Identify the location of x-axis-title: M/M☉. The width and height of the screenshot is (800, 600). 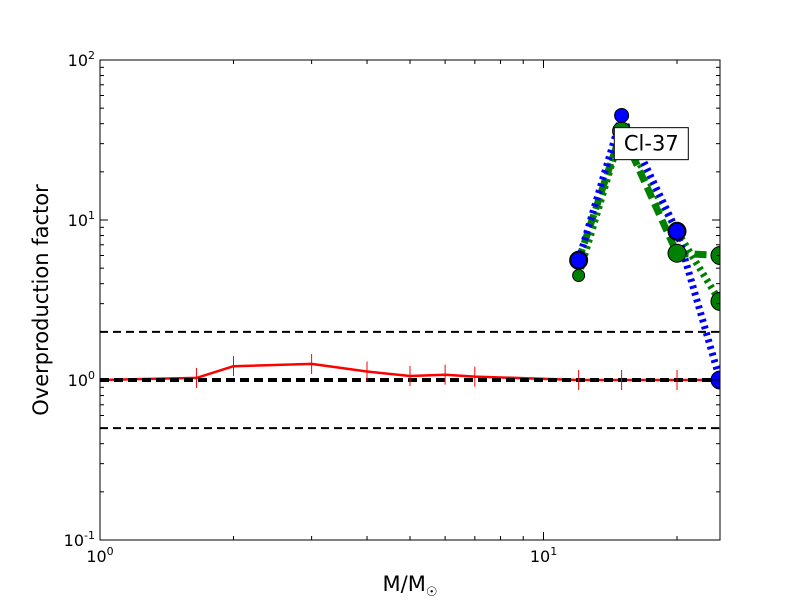
(410, 586).